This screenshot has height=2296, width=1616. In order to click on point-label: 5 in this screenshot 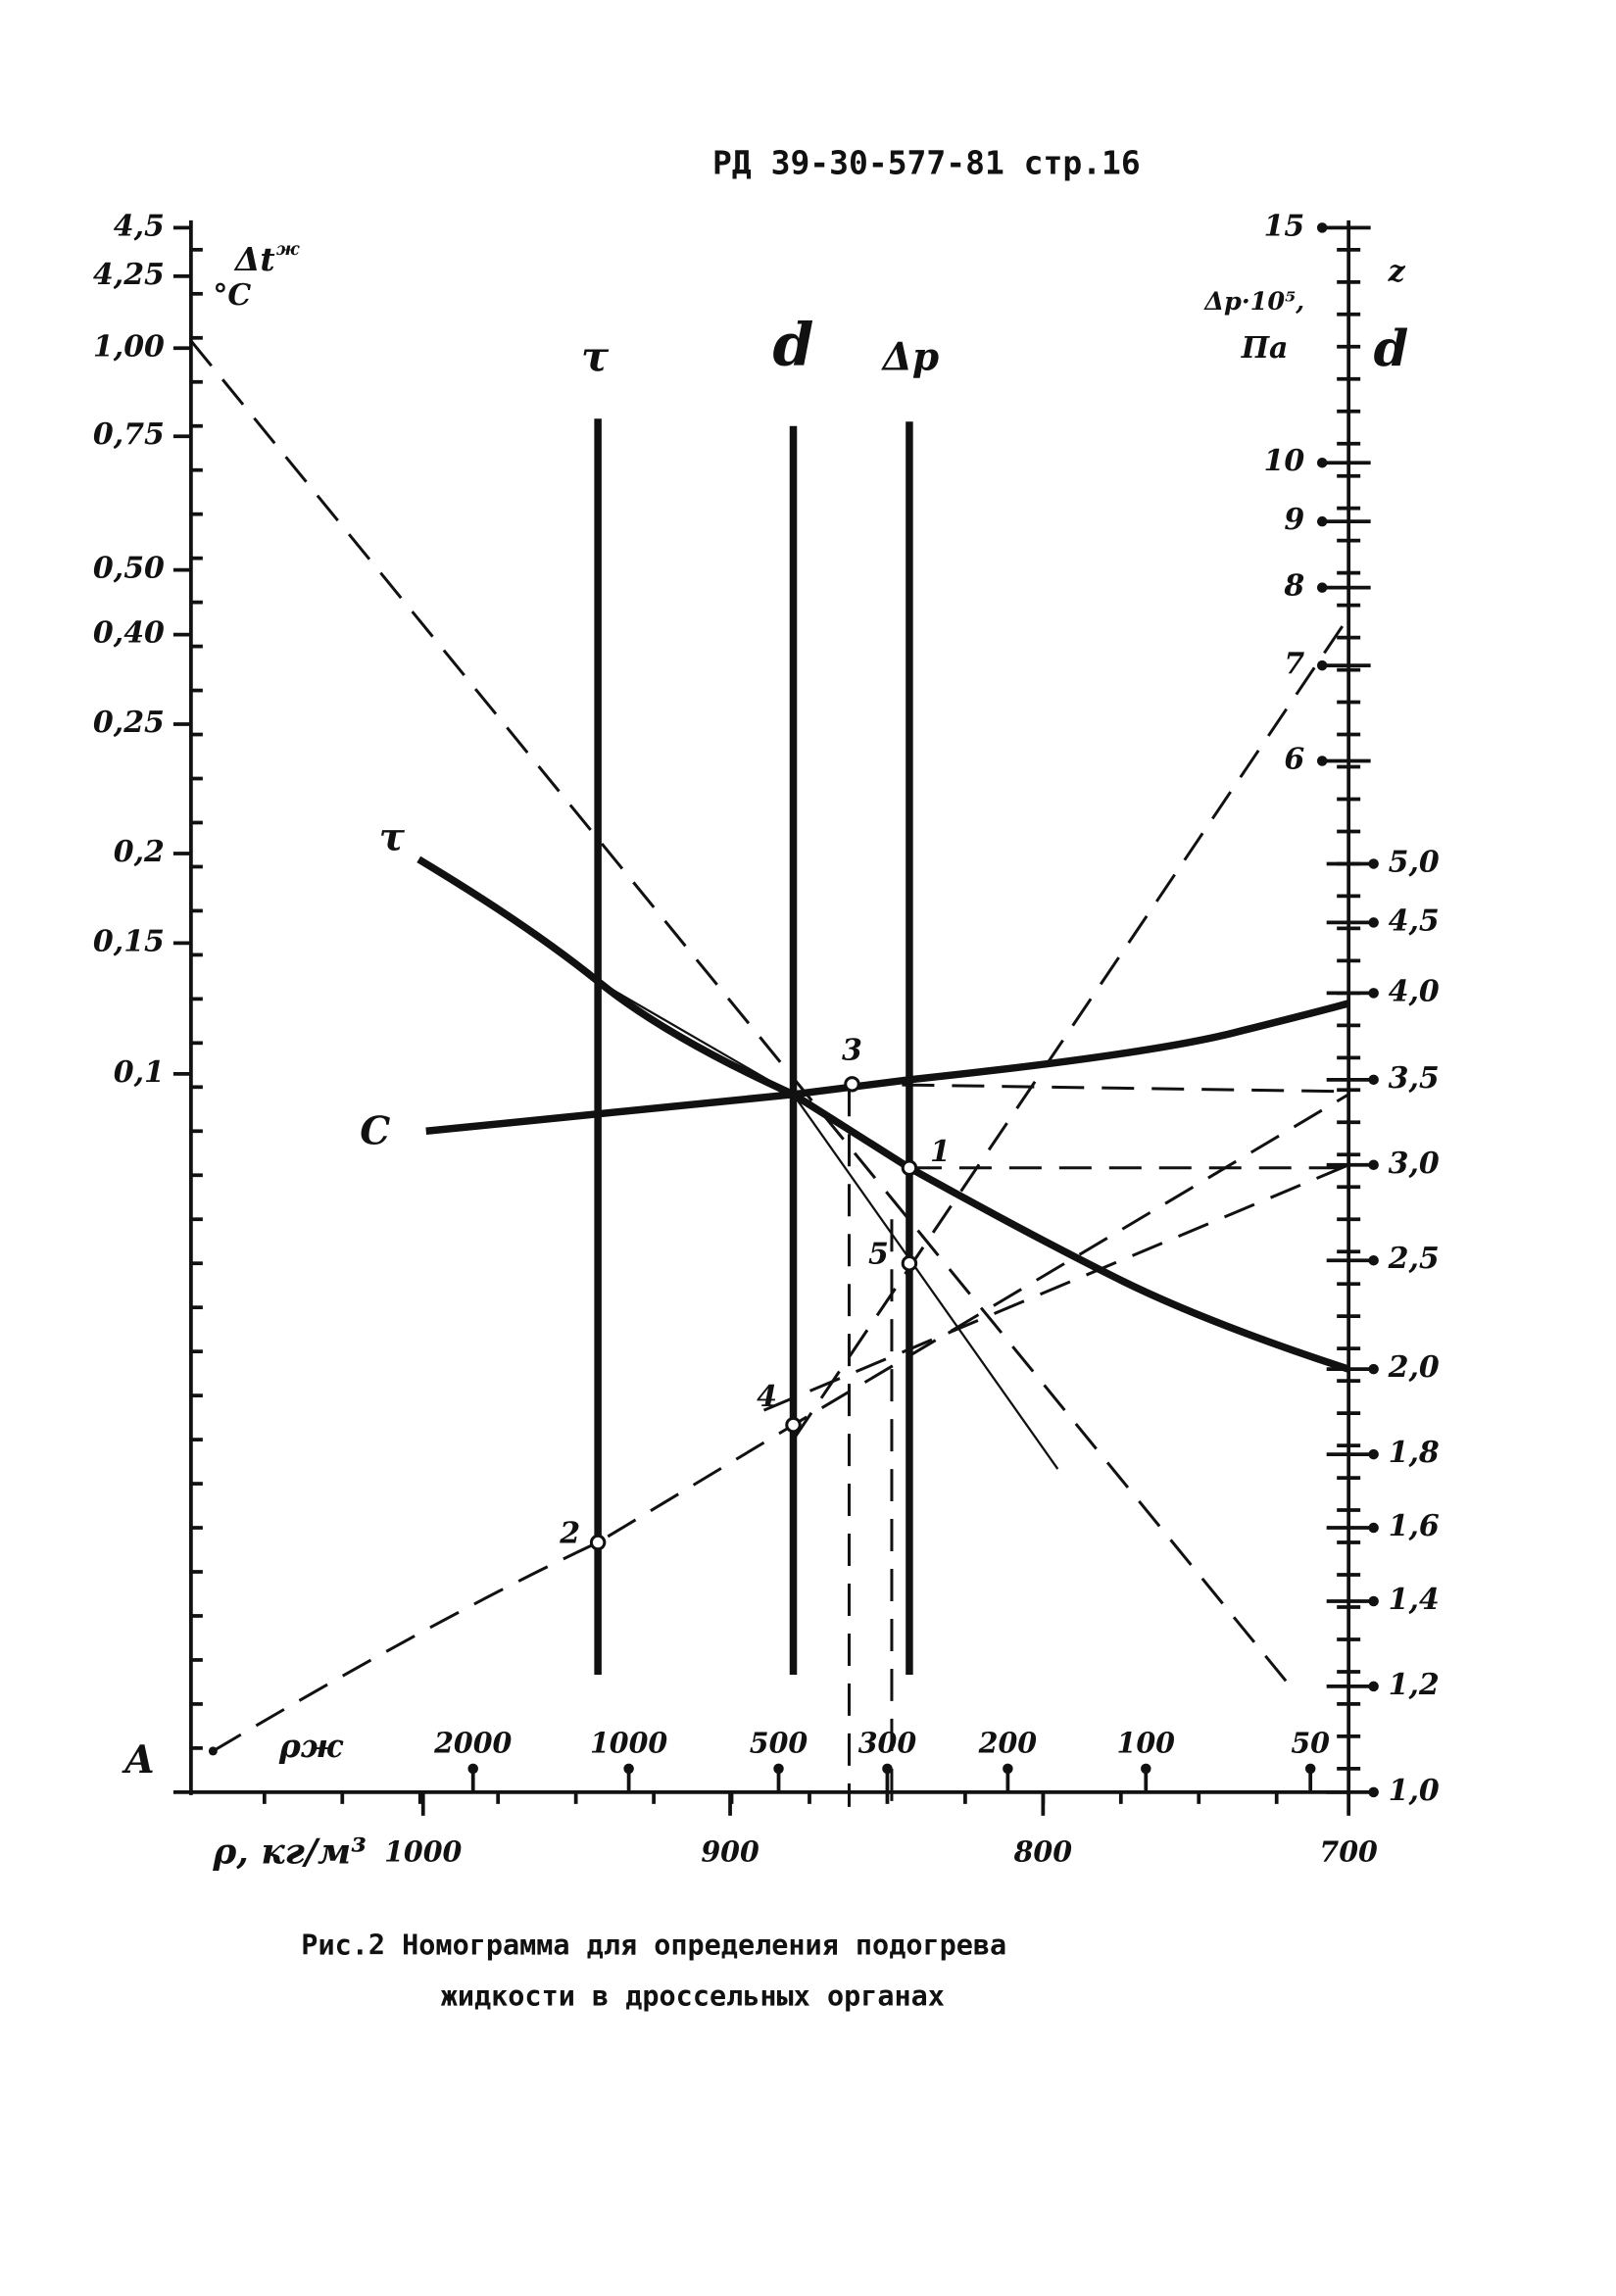, I will do `click(878, 1255)`.